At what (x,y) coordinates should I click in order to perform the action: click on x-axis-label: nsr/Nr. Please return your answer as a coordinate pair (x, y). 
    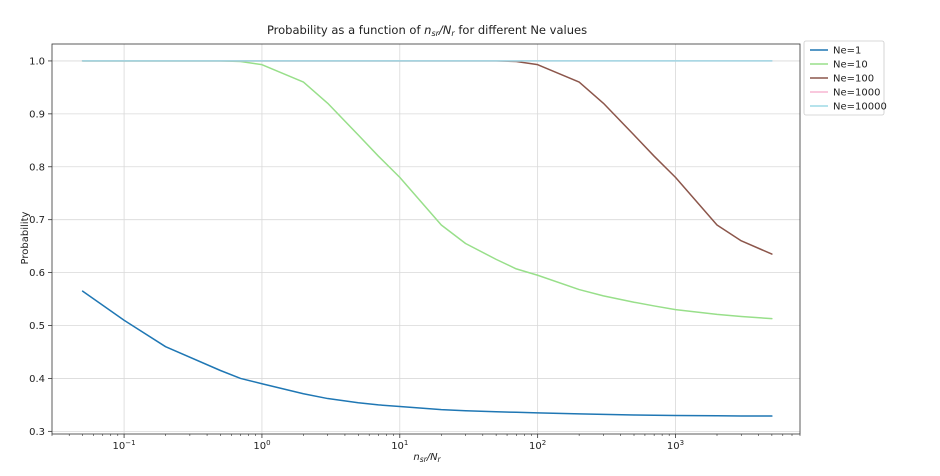
    Looking at the image, I should click on (427, 458).